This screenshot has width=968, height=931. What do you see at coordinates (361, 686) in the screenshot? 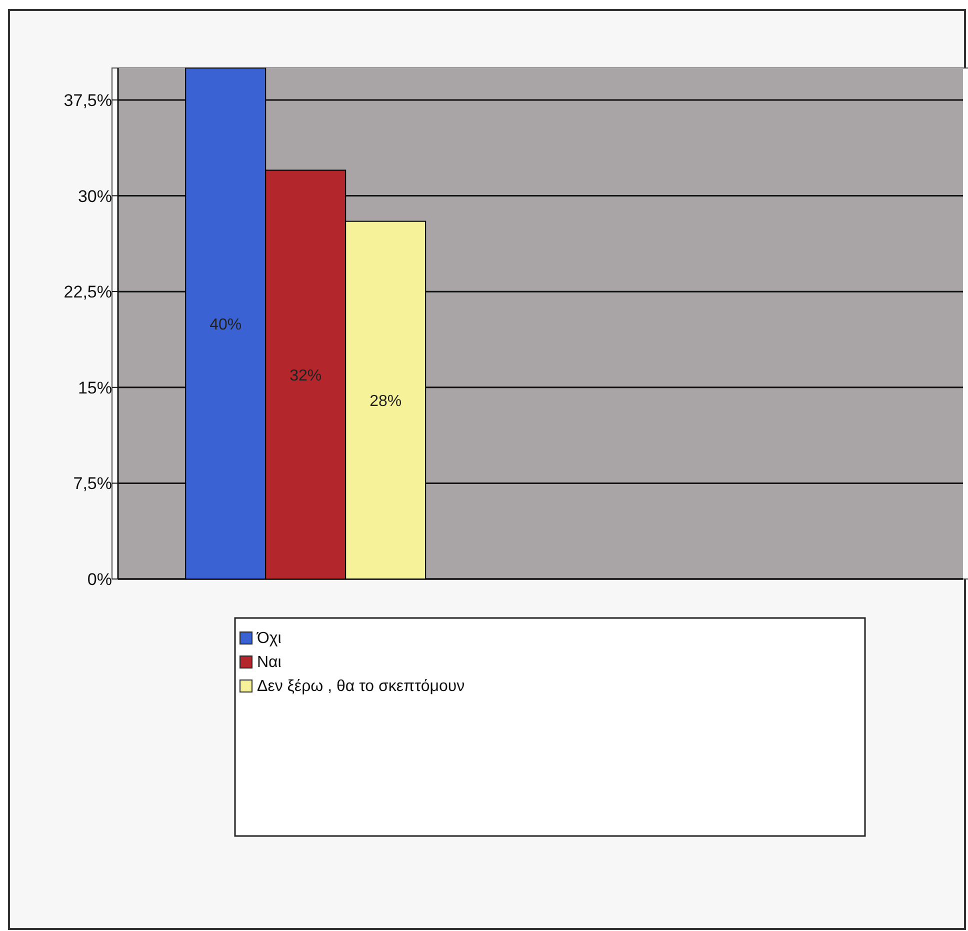
I see `legend-label: Δεν ξέρω , θα το σκεπτόμουν` at bounding box center [361, 686].